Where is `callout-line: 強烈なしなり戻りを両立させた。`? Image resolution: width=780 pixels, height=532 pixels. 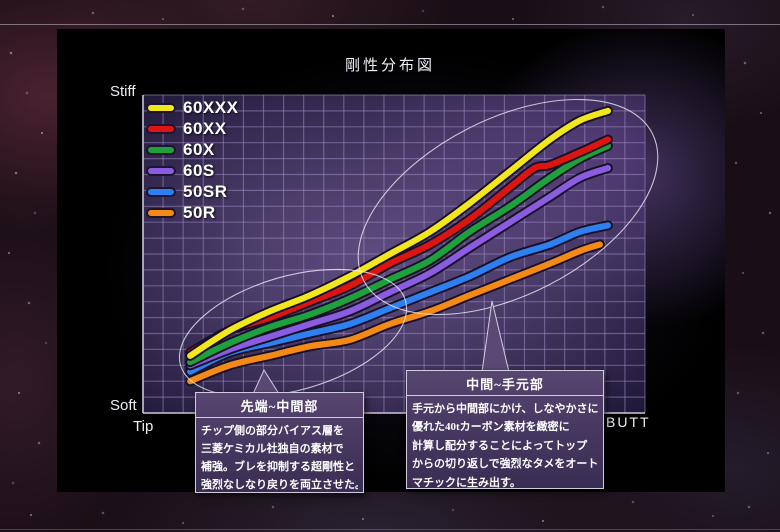 callout-line: 強烈なしなり戻りを両立させた。 is located at coordinates (279, 485).